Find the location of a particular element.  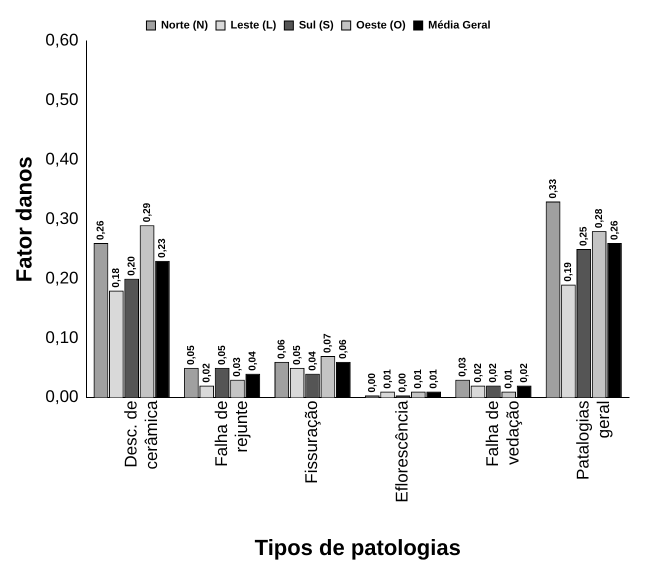

y-tick-label: 0,30 is located at coordinates (61, 218).